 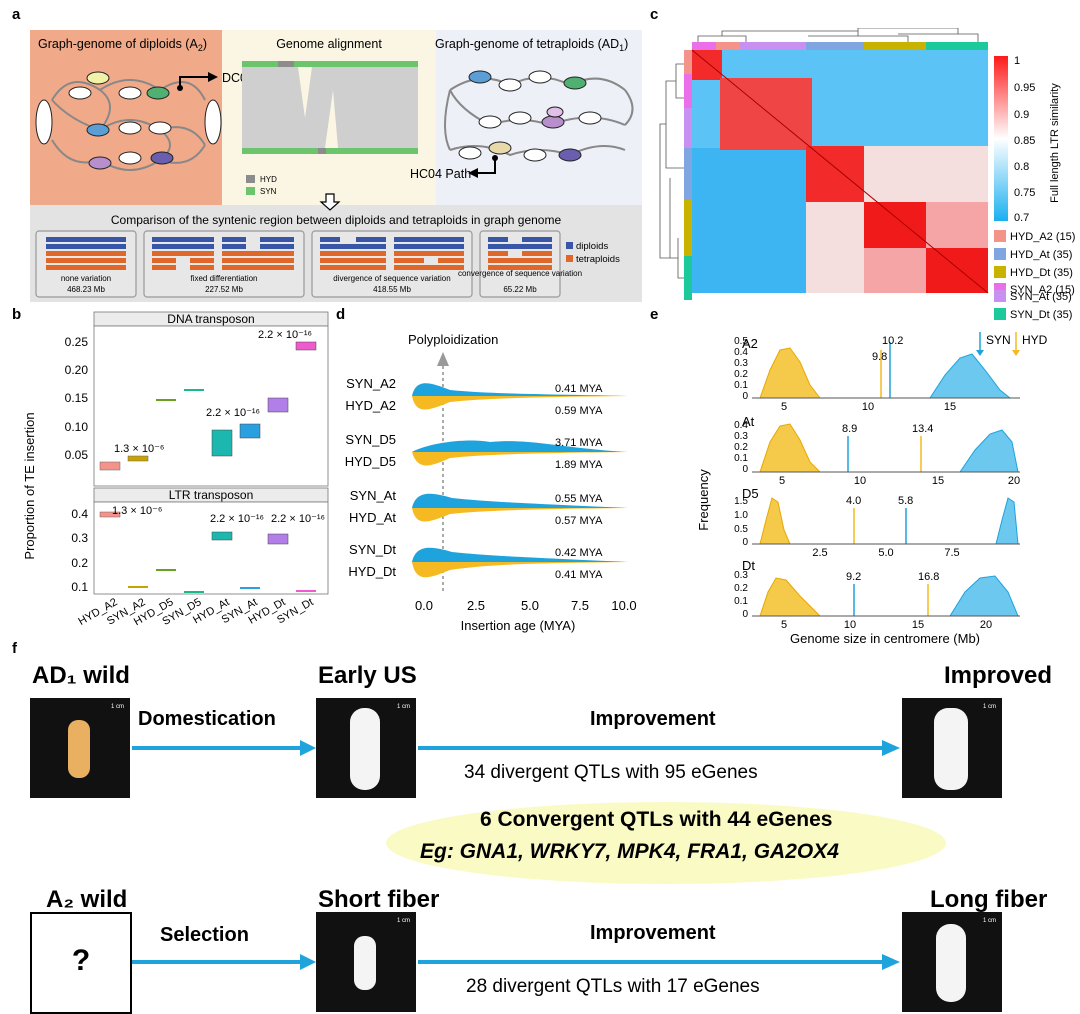 What do you see at coordinates (1042, 290) in the screenshot?
I see `legend-syn-a2: SYN_A2 (15)` at bounding box center [1042, 290].